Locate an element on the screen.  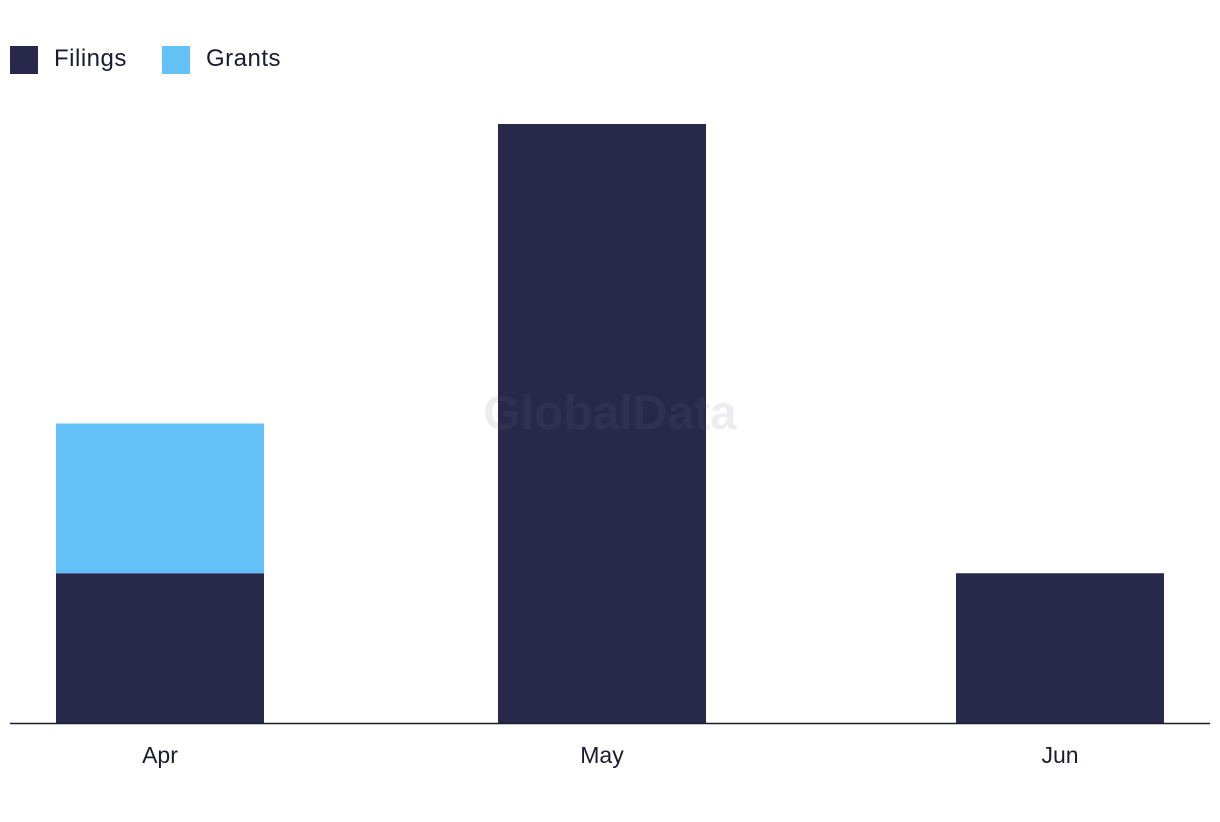
legend: Filings Grants is located at coordinates (145, 59).